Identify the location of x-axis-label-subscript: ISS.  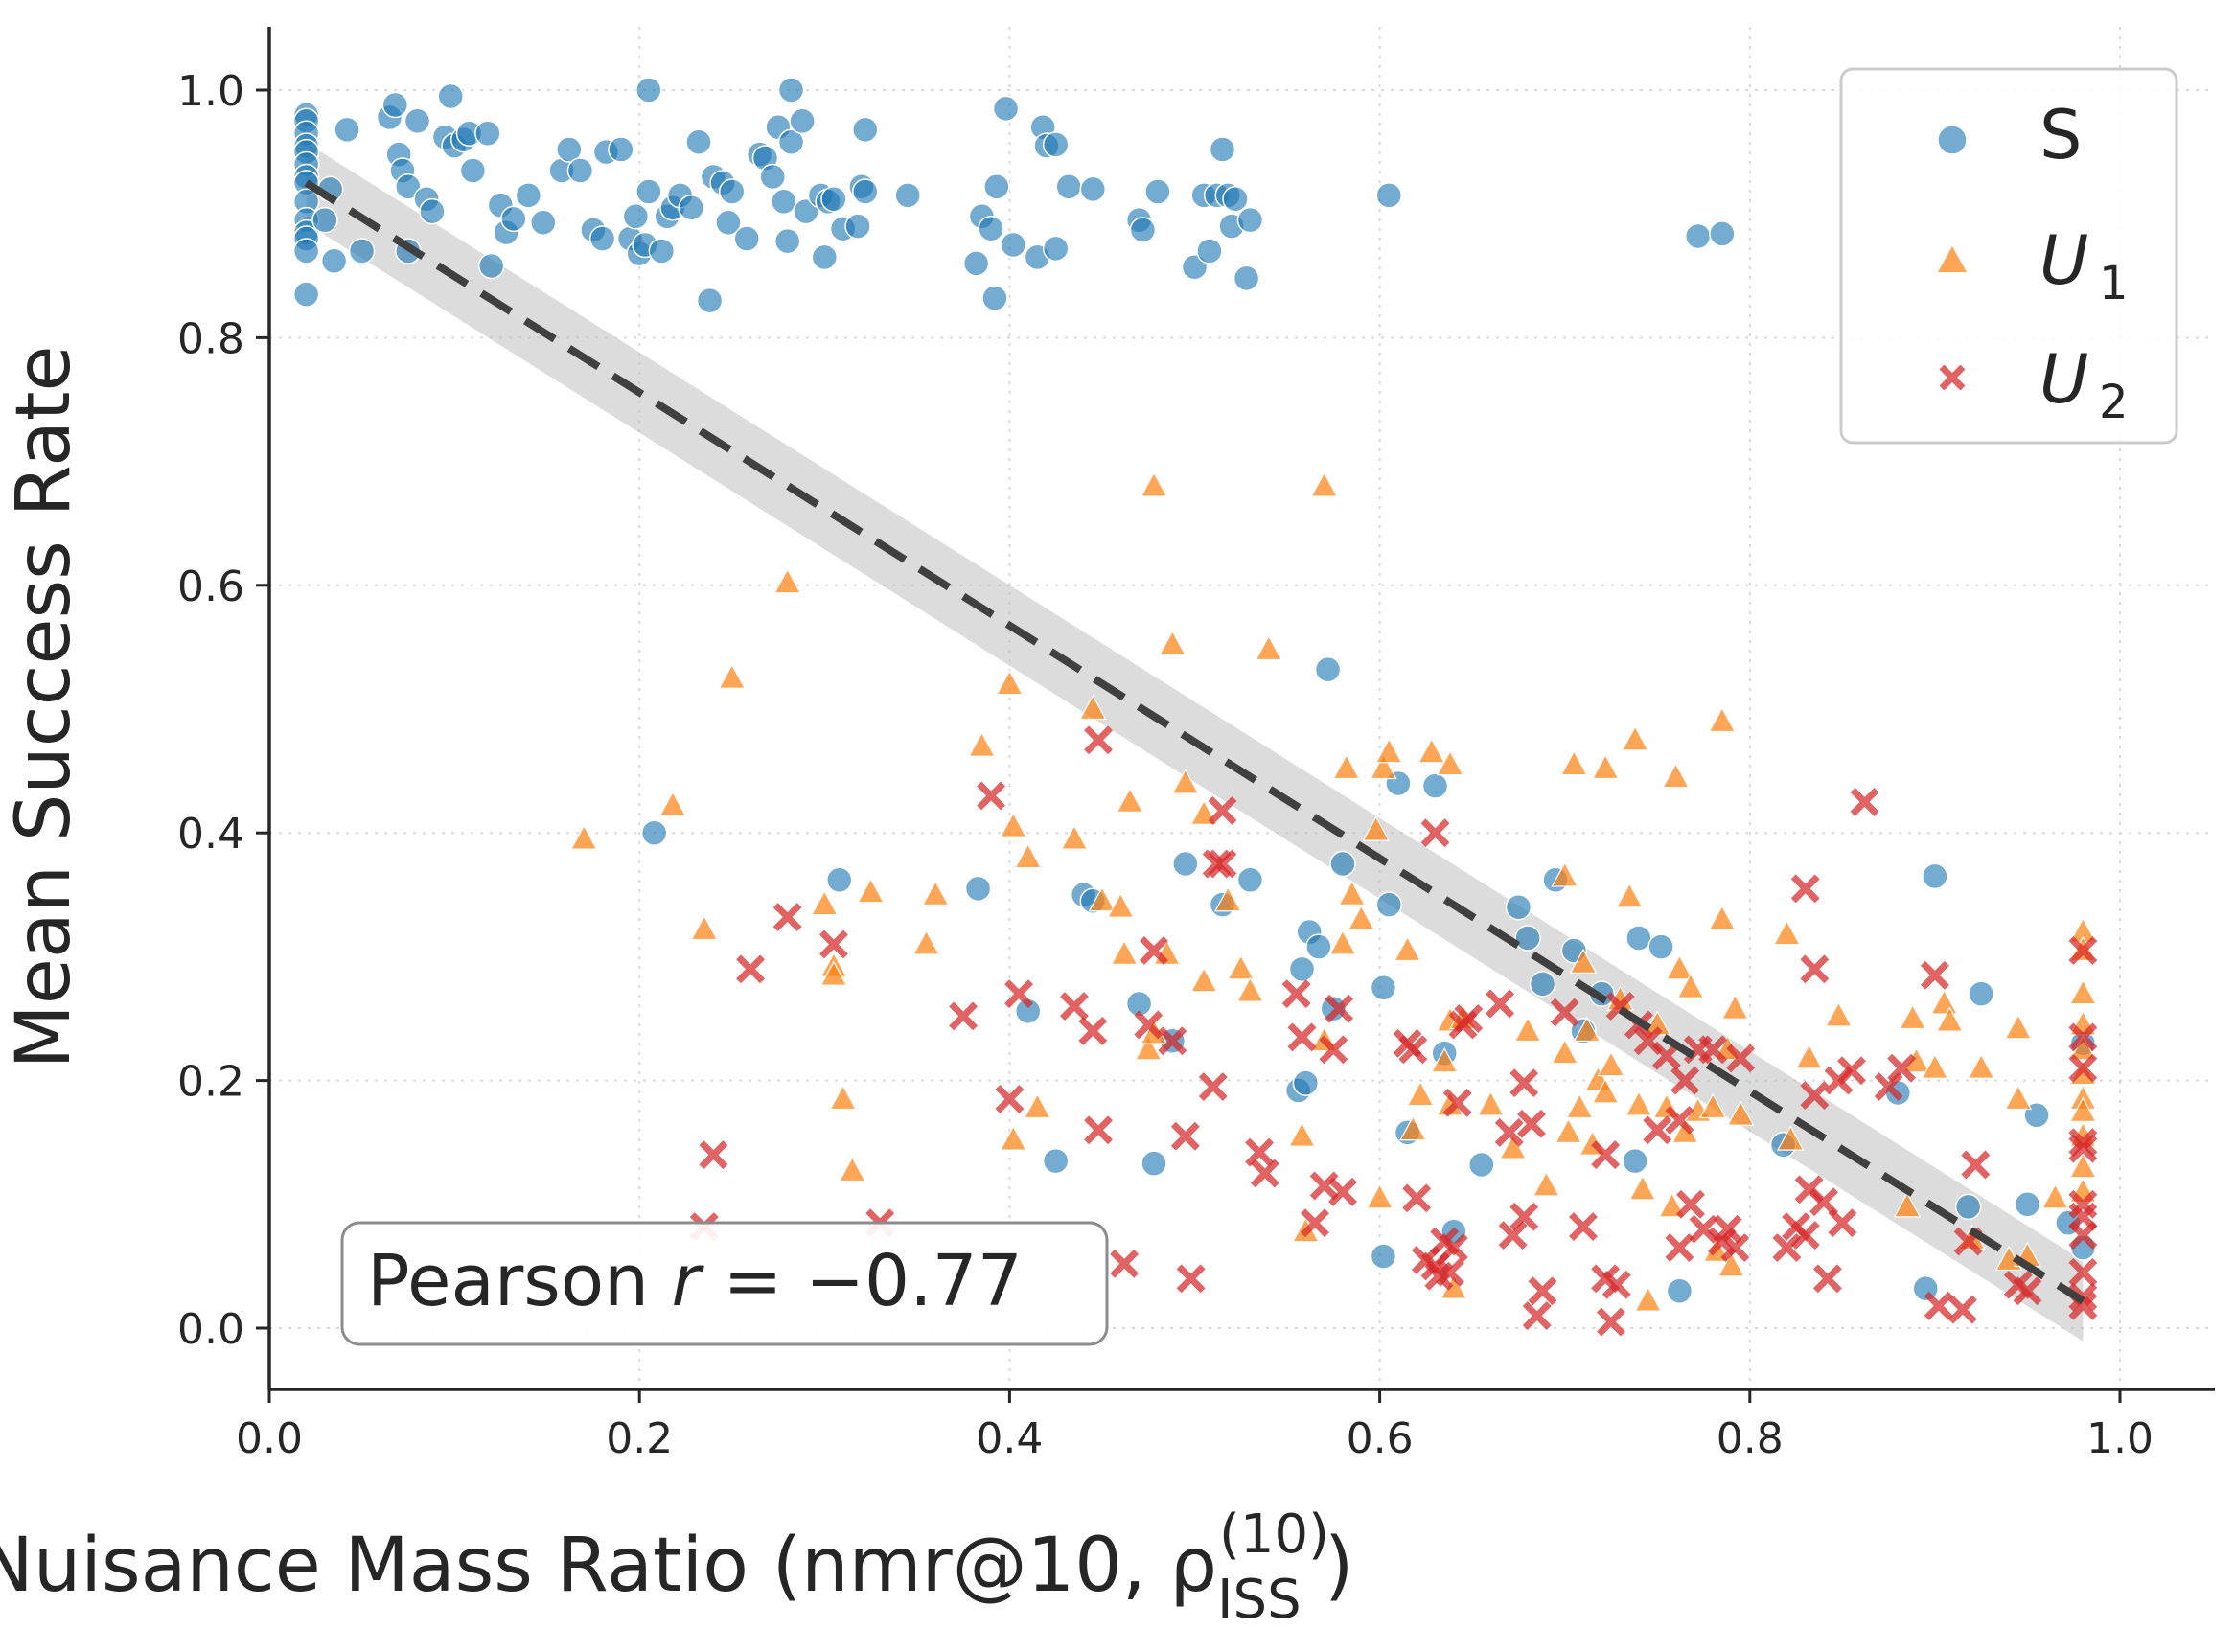
(1259, 1600).